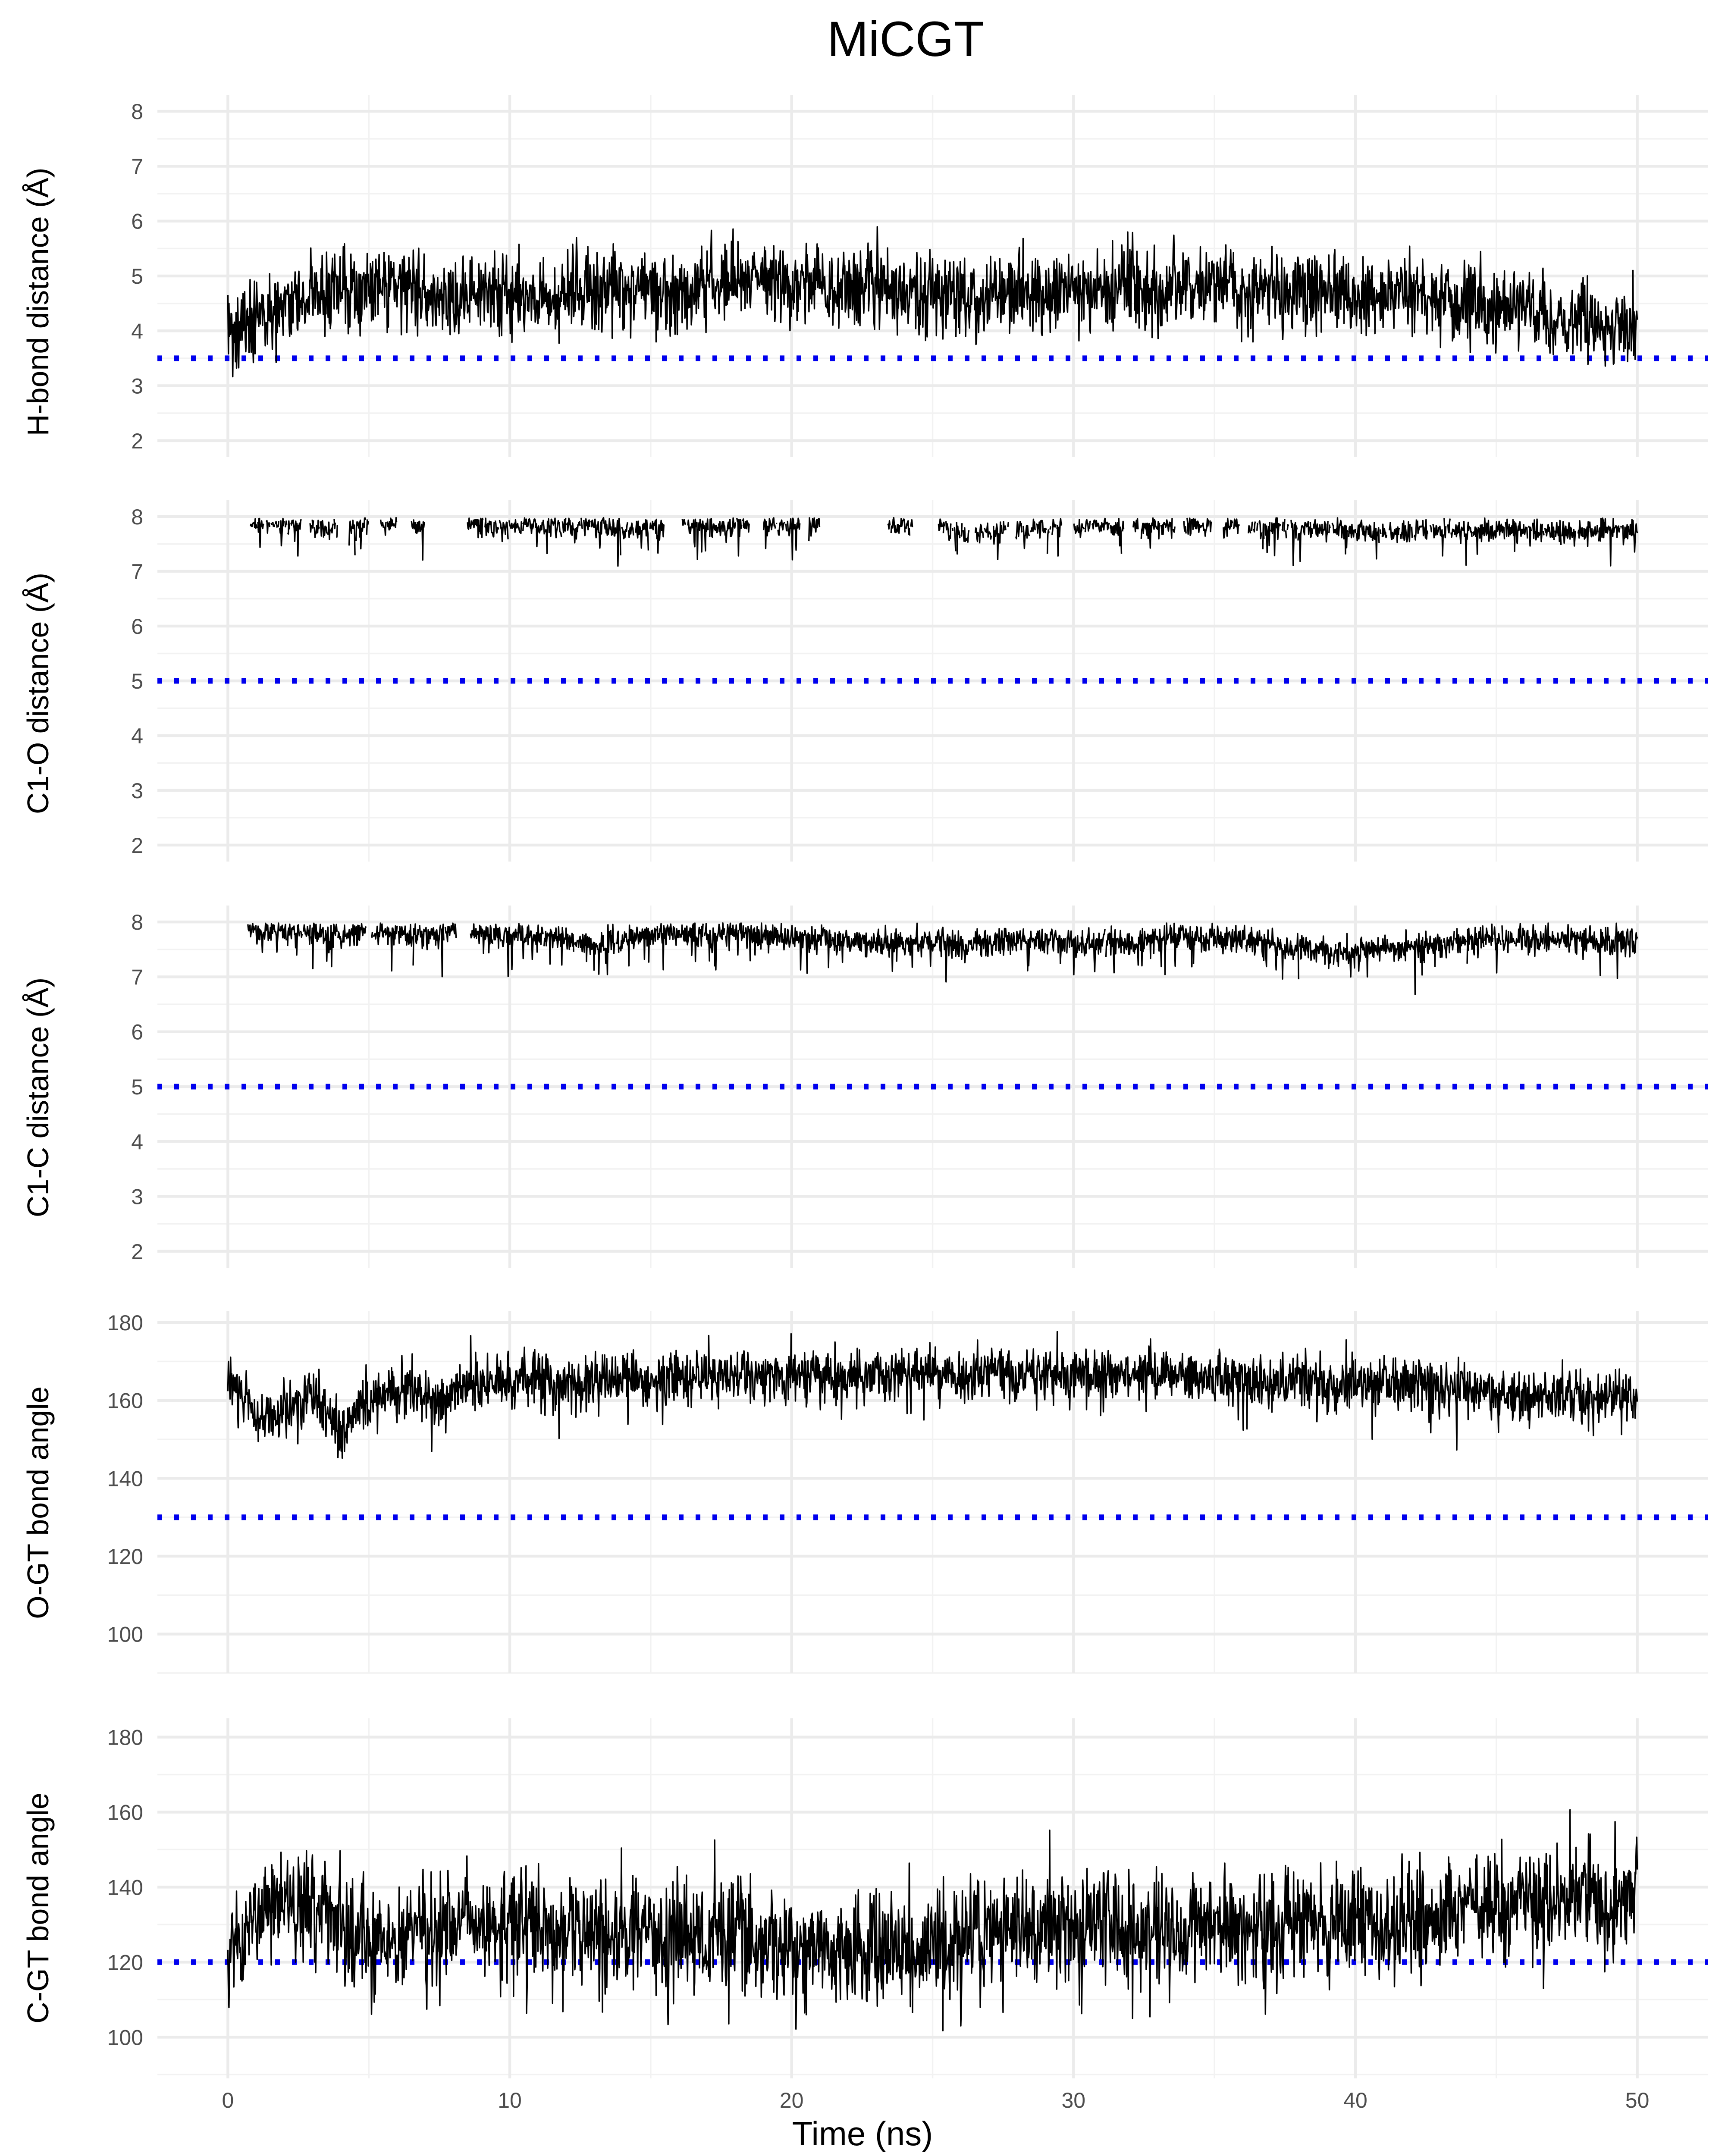 This screenshot has width=1725, height=2156. What do you see at coordinates (942, 958) in the screenshot?
I see `series-line-c1c` at bounding box center [942, 958].